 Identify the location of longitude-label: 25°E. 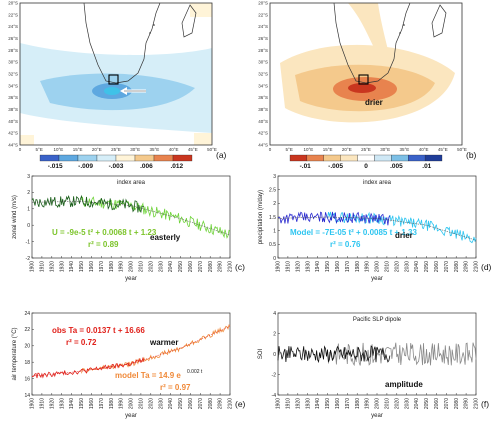
(366, 149).